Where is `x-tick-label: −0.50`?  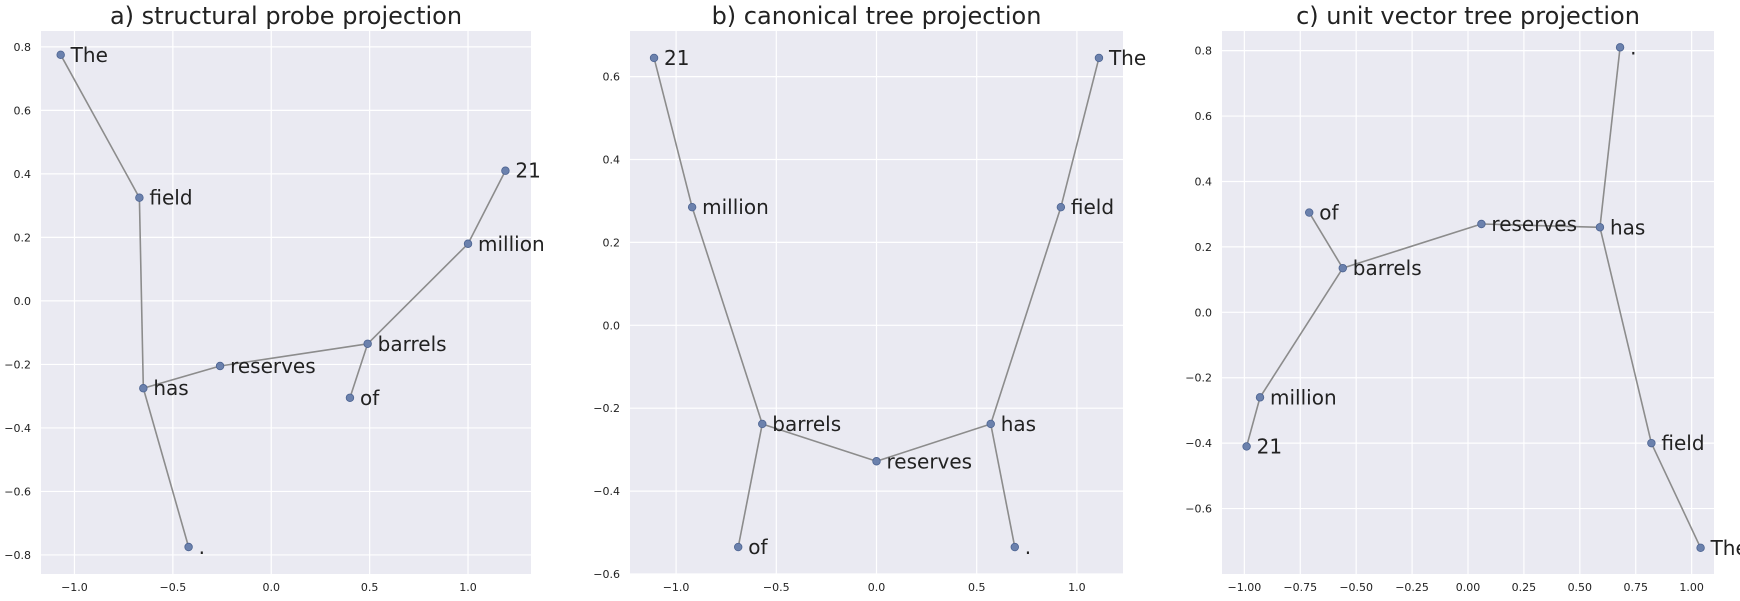
x-tick-label: −0.50 is located at coordinates (1356, 587).